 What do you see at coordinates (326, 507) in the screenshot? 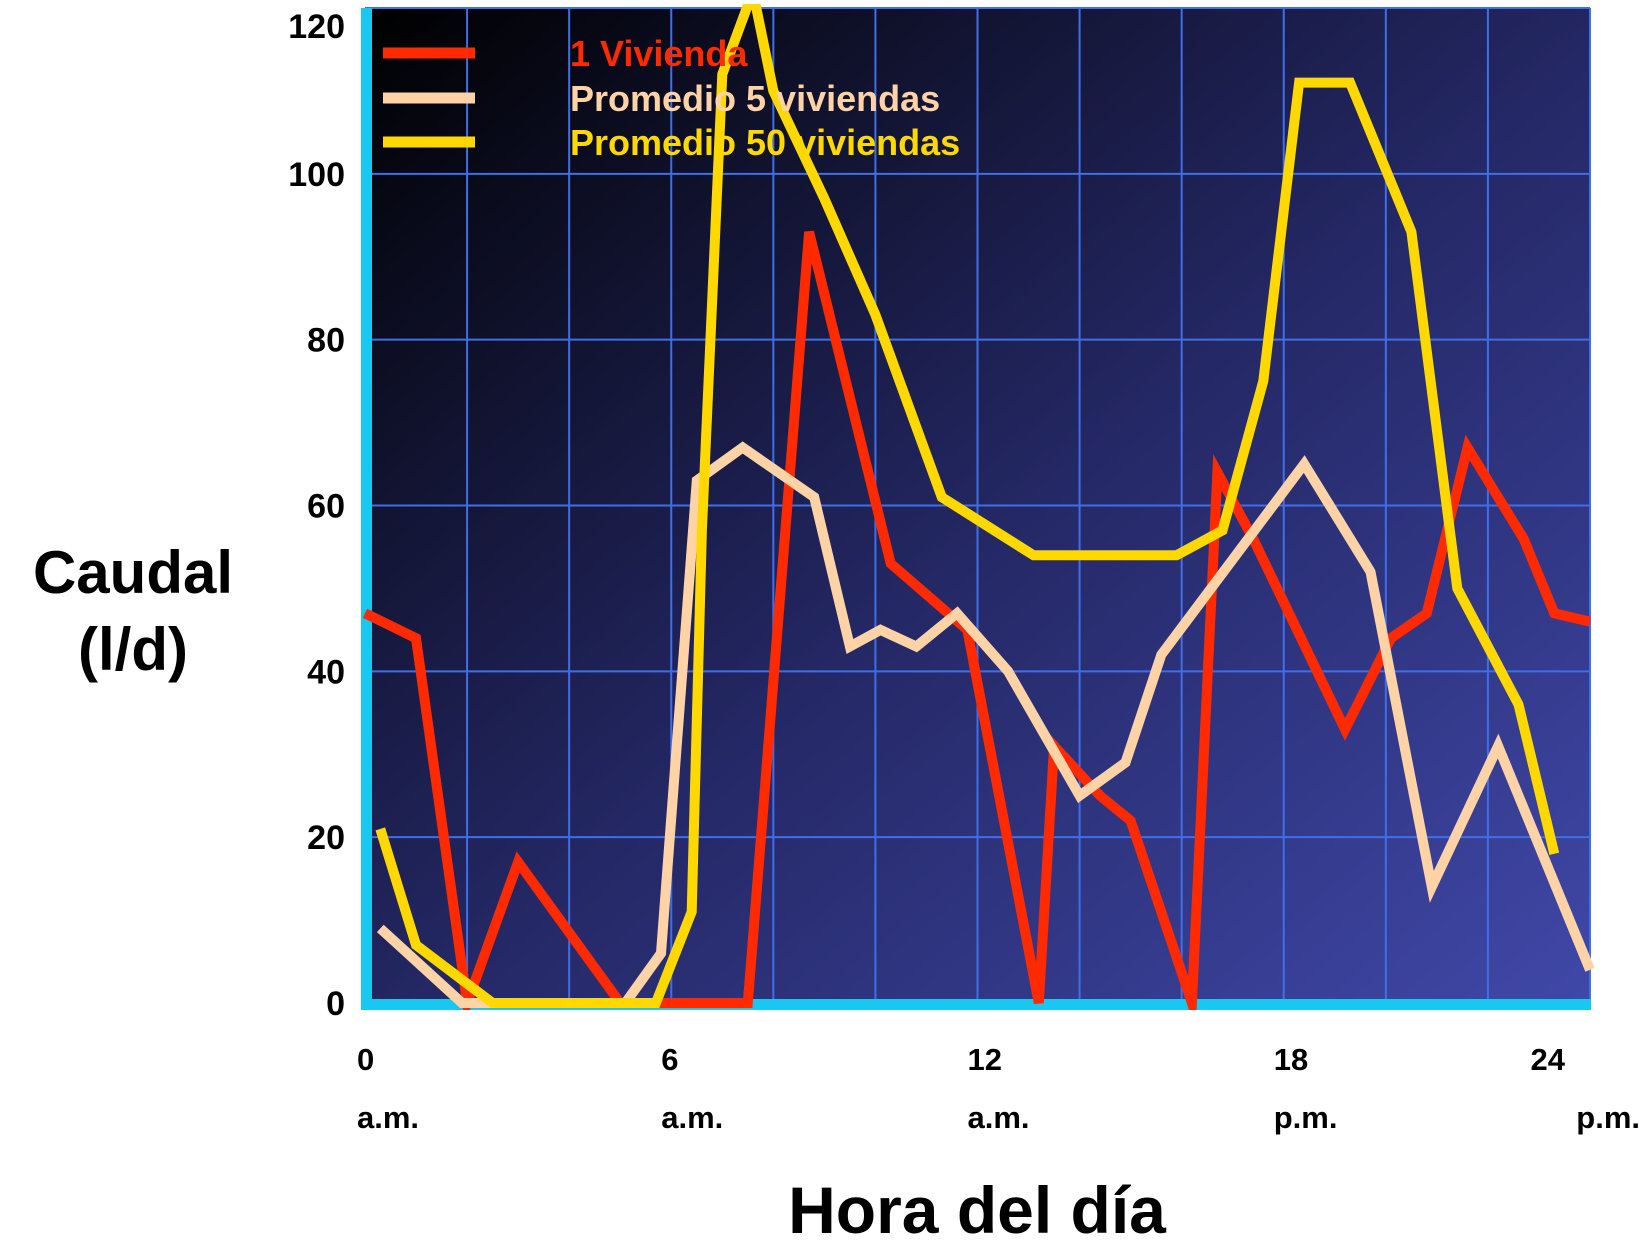
I see `y-tick-label: 60` at bounding box center [326, 507].